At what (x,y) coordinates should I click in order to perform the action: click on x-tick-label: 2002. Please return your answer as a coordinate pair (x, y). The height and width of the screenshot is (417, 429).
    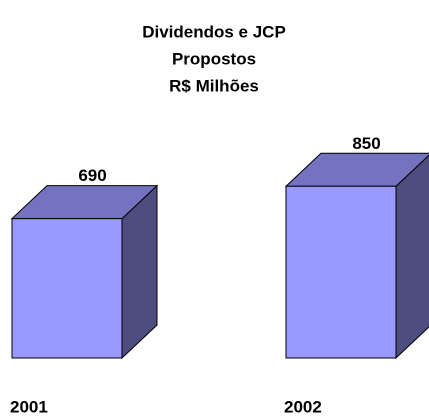
    Looking at the image, I should click on (303, 406).